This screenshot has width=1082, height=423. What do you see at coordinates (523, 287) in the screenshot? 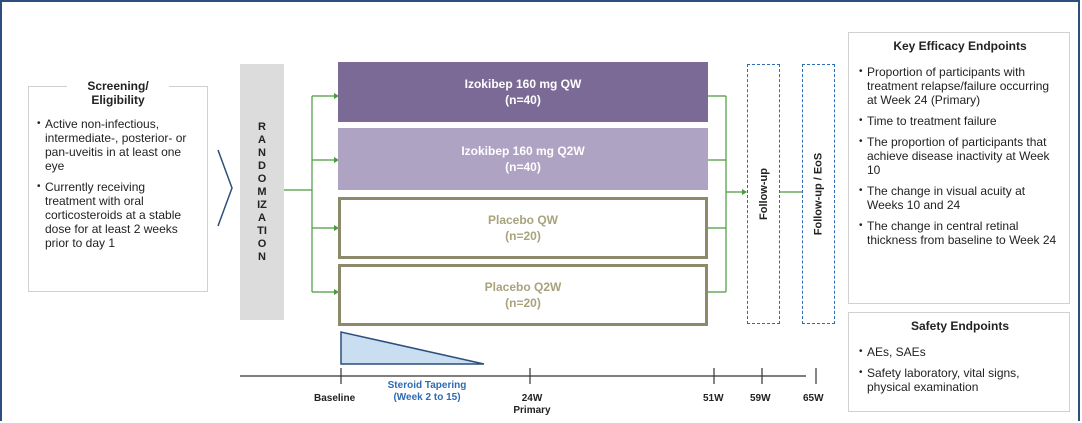
I see `arm-name: Placebo Q2W` at bounding box center [523, 287].